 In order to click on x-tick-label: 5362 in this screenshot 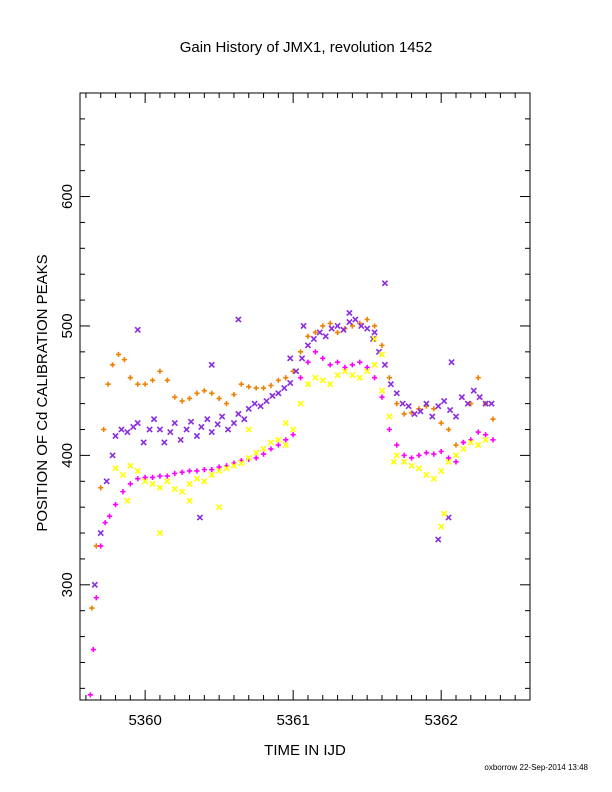, I will do `click(440, 720)`.